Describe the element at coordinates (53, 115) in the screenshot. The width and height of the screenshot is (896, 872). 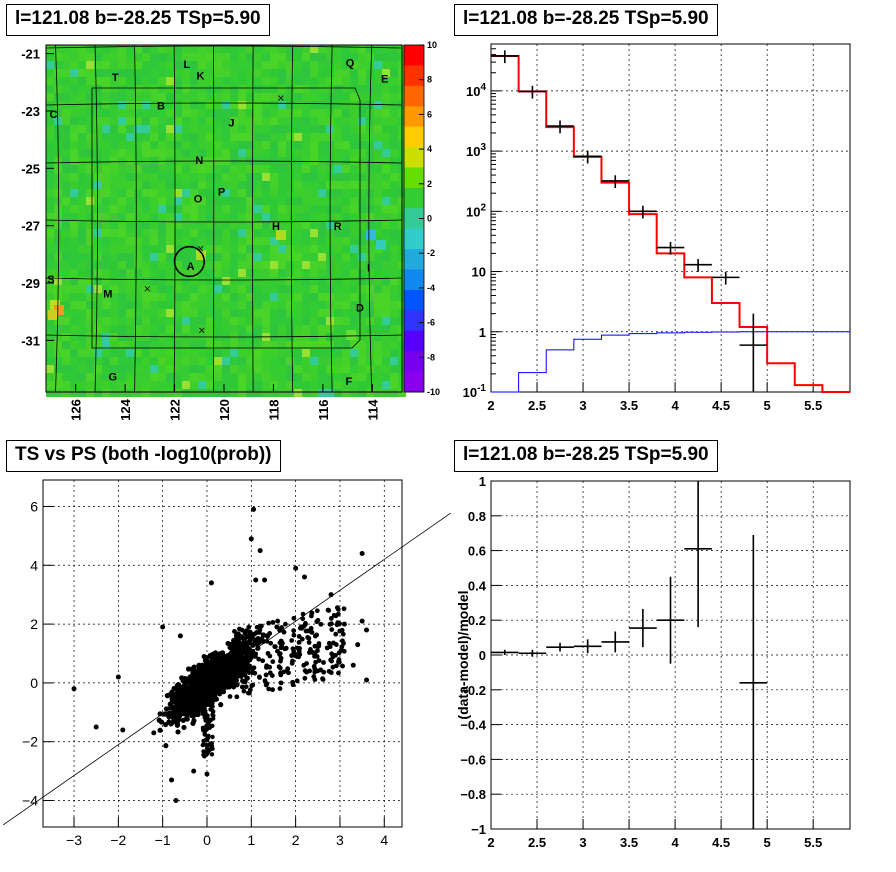
I see `source-label: C` at that location.